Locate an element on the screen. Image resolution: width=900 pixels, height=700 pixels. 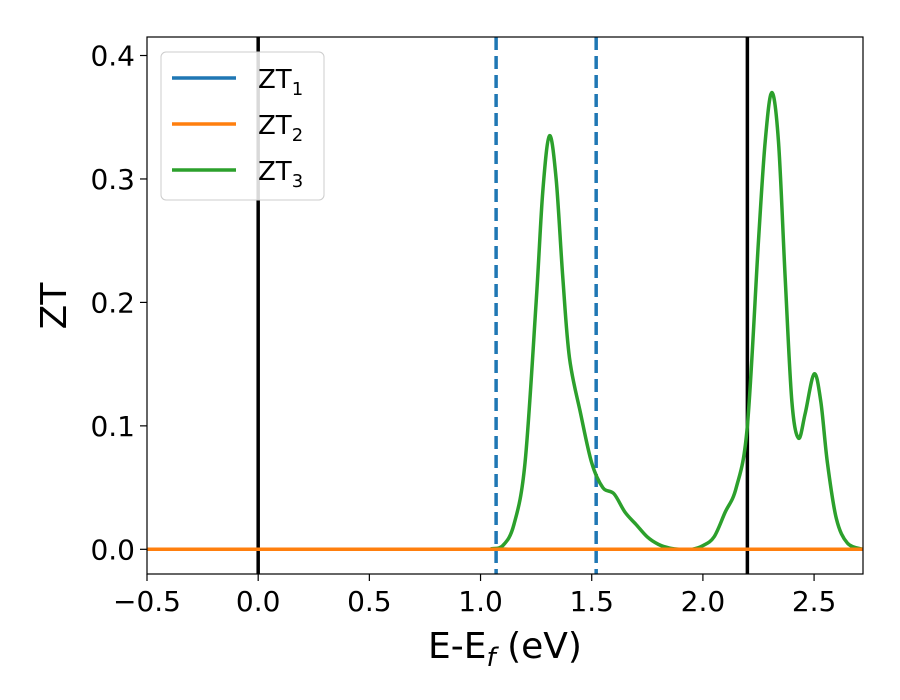
x-axis: −0.5 0.0 0.5 1.0 1.5 2.0 2.5 is located at coordinates (474, 596).